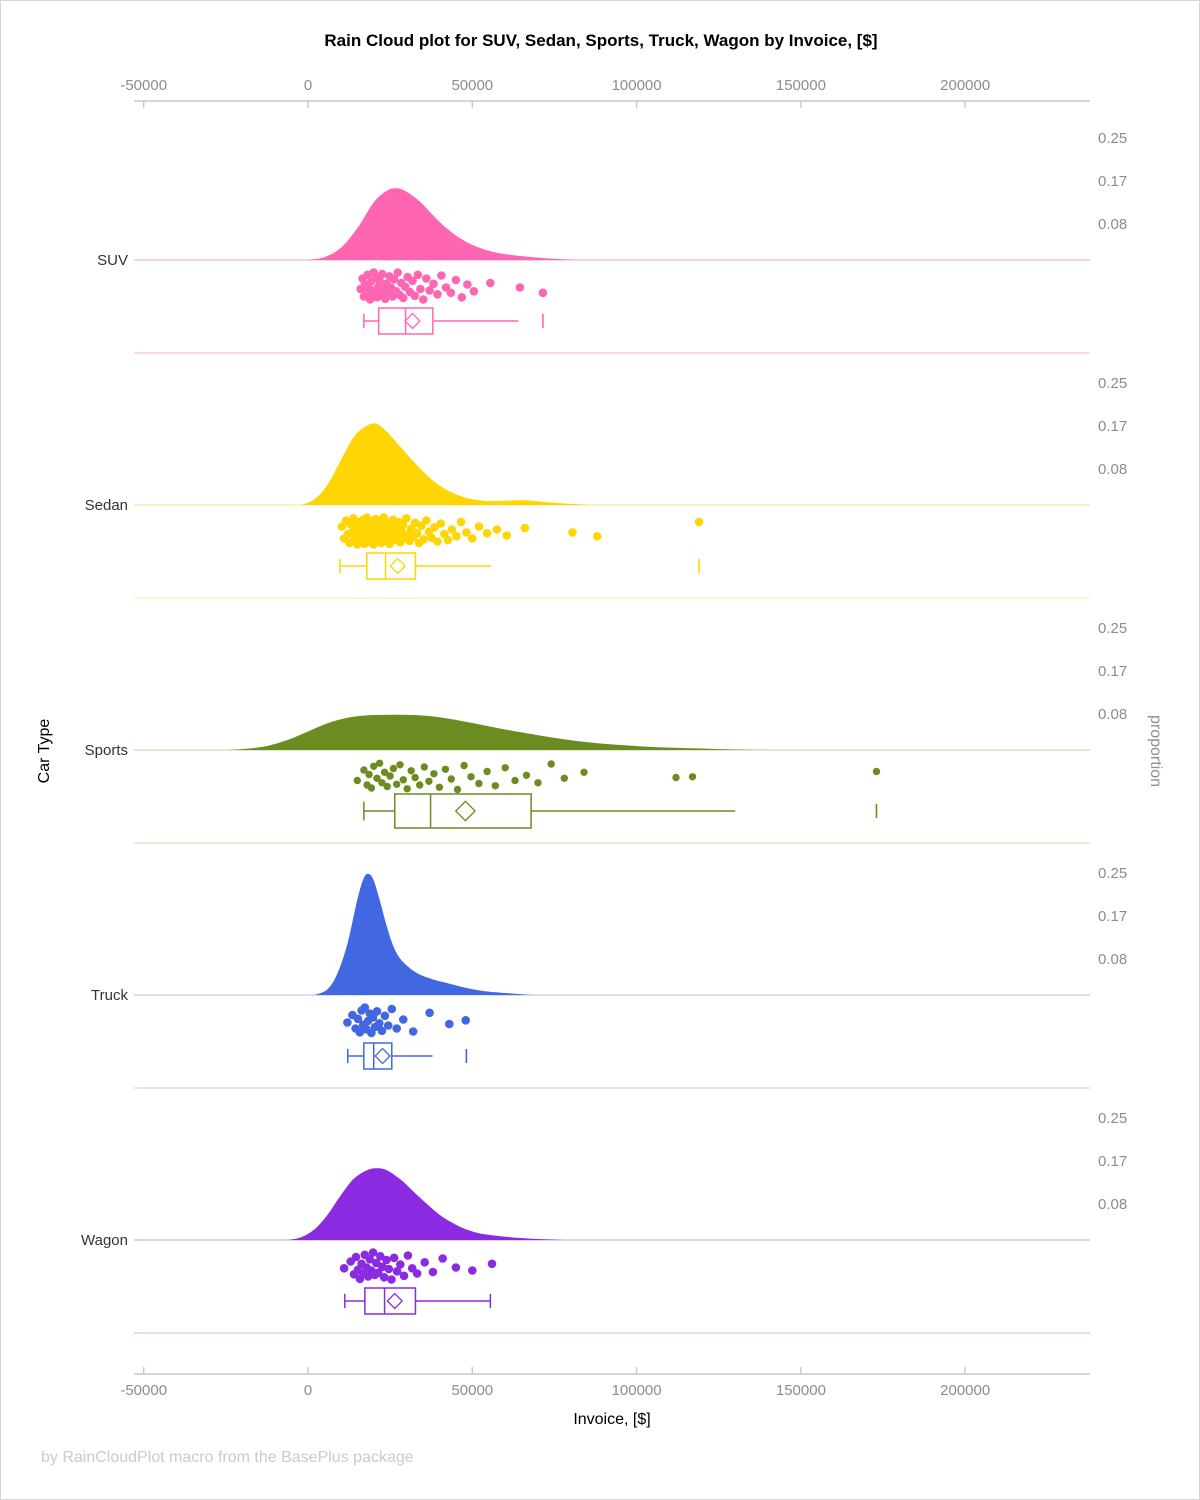 The height and width of the screenshot is (1500, 1200). I want to click on x-tick-label-bottom: 0, so click(308, 1390).